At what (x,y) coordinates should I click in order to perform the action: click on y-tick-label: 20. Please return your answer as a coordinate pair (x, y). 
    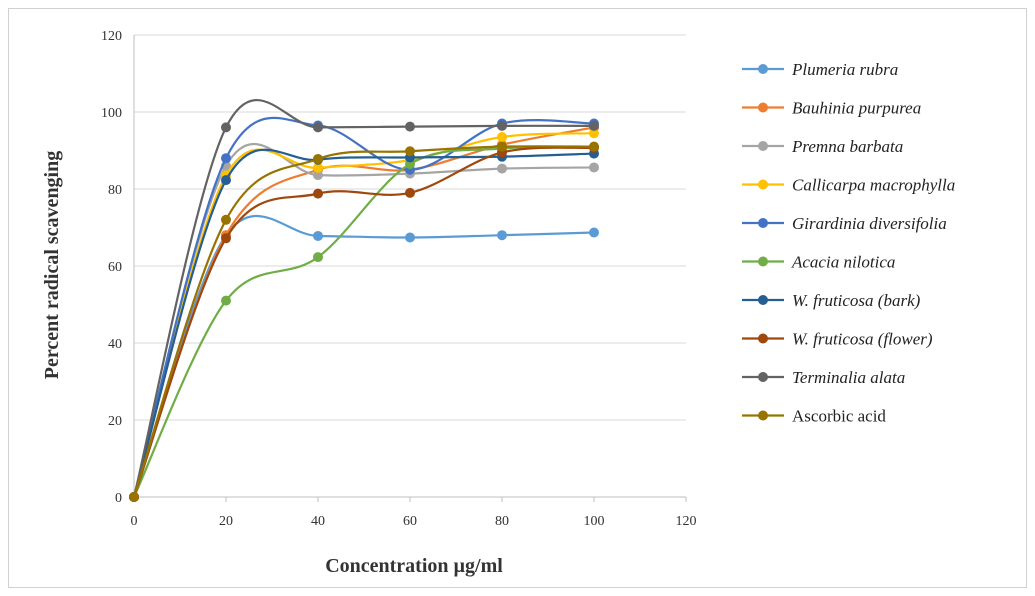
    Looking at the image, I should click on (115, 421).